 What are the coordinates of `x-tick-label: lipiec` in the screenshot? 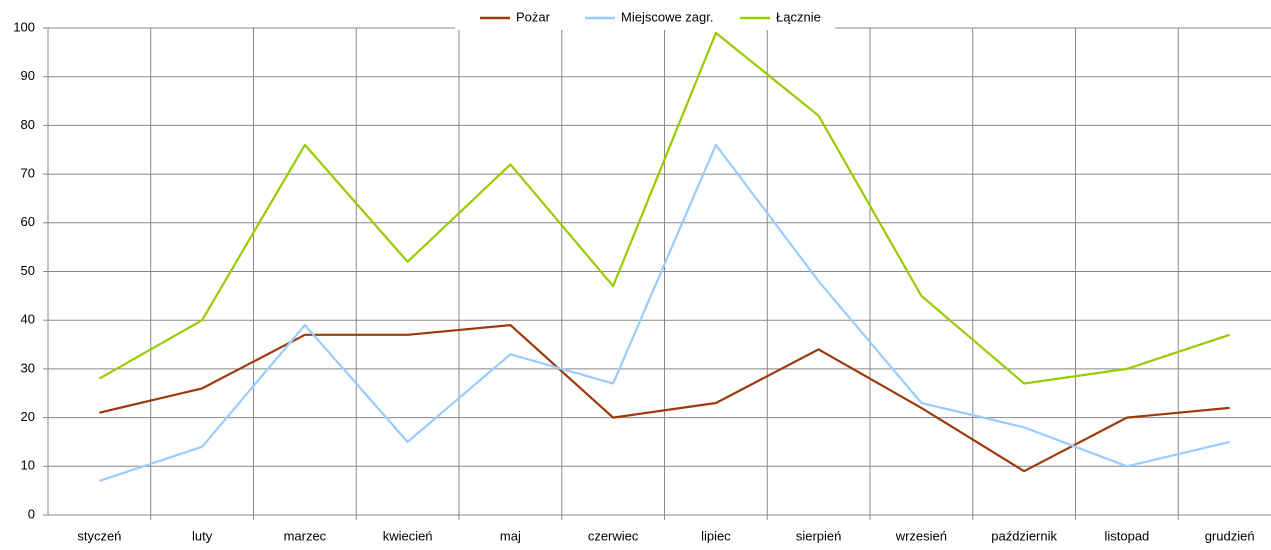 It's located at (716, 535).